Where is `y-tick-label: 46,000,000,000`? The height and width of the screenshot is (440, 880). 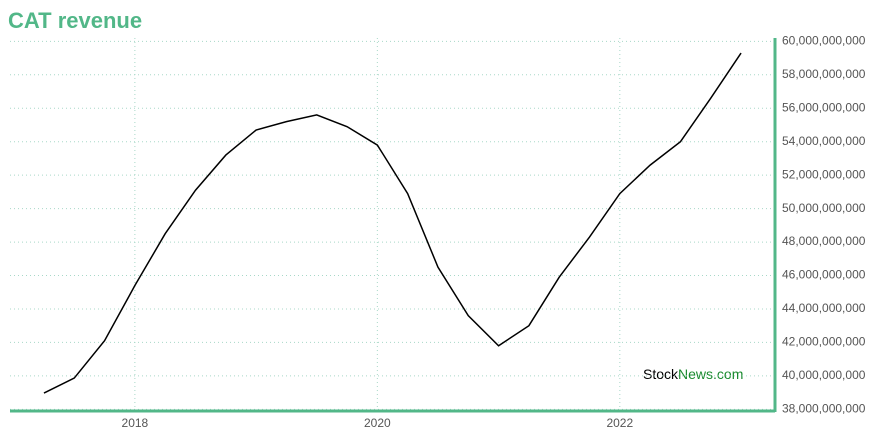 y-tick-label: 46,000,000,000 is located at coordinates (824, 275).